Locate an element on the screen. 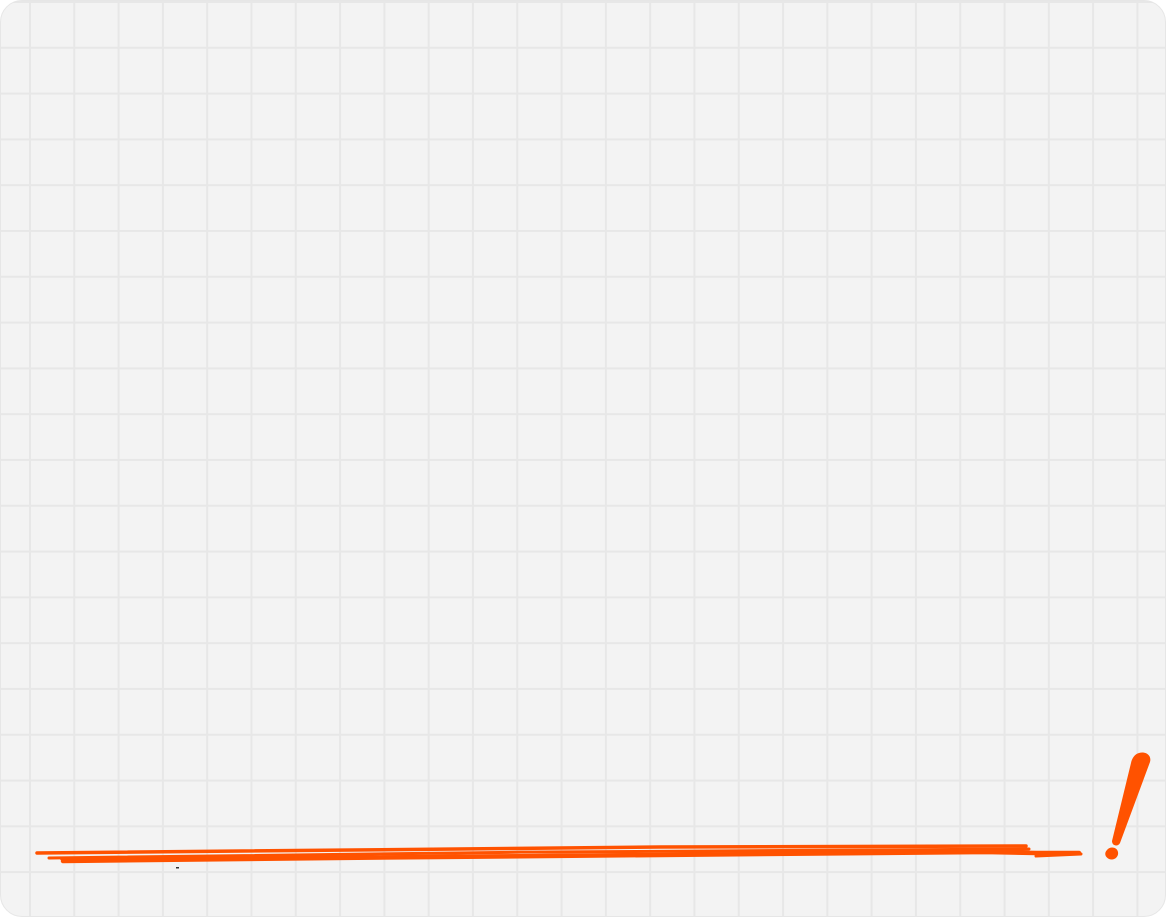  stray-mark is located at coordinates (177, 868).